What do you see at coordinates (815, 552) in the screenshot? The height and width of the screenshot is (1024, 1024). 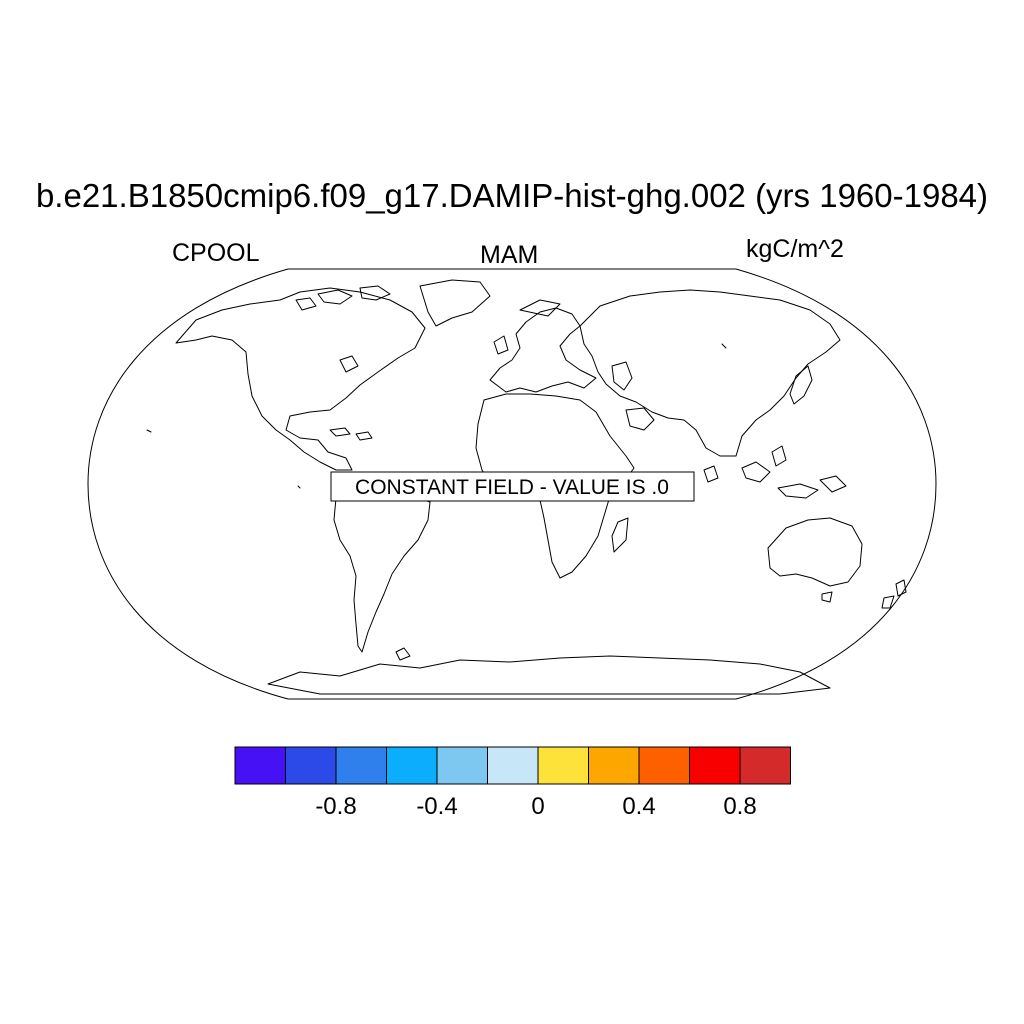 I see `coast-australia` at bounding box center [815, 552].